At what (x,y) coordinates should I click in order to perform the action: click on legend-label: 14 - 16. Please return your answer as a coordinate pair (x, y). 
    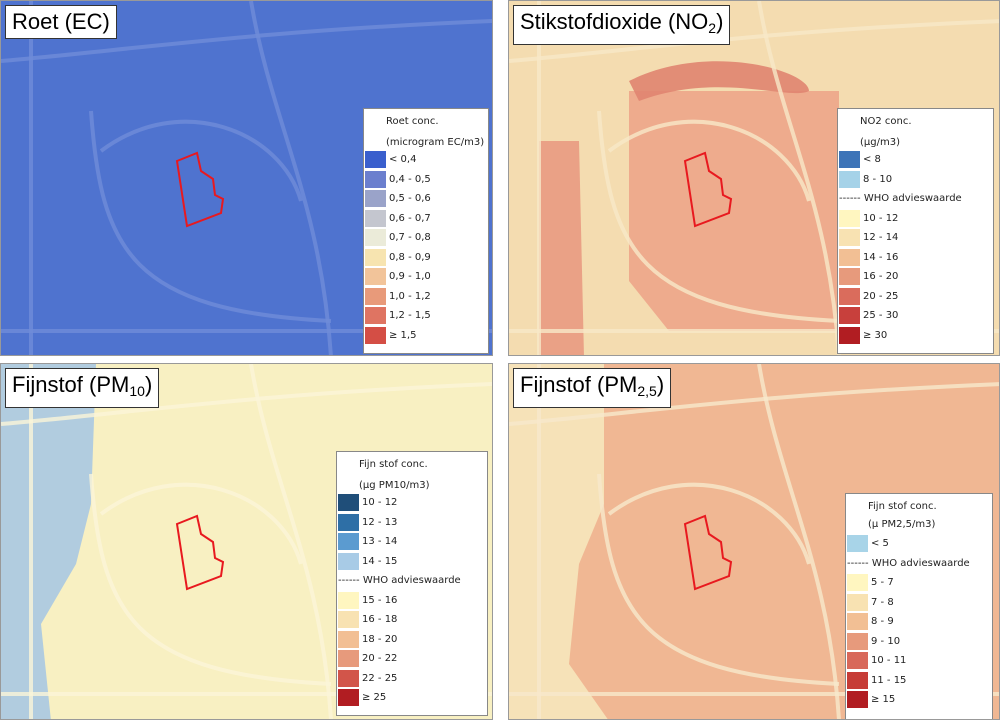
    Looking at the image, I should click on (881, 257).